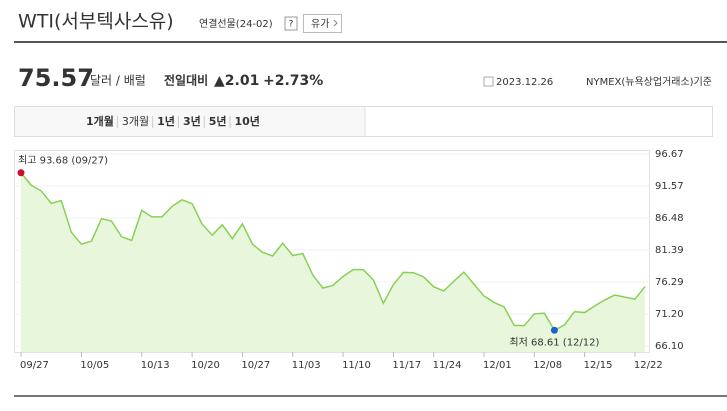 The height and width of the screenshot is (411, 727). What do you see at coordinates (649, 81) in the screenshot?
I see `source: NYMEX(뉴욕상업거래소)기준` at bounding box center [649, 81].